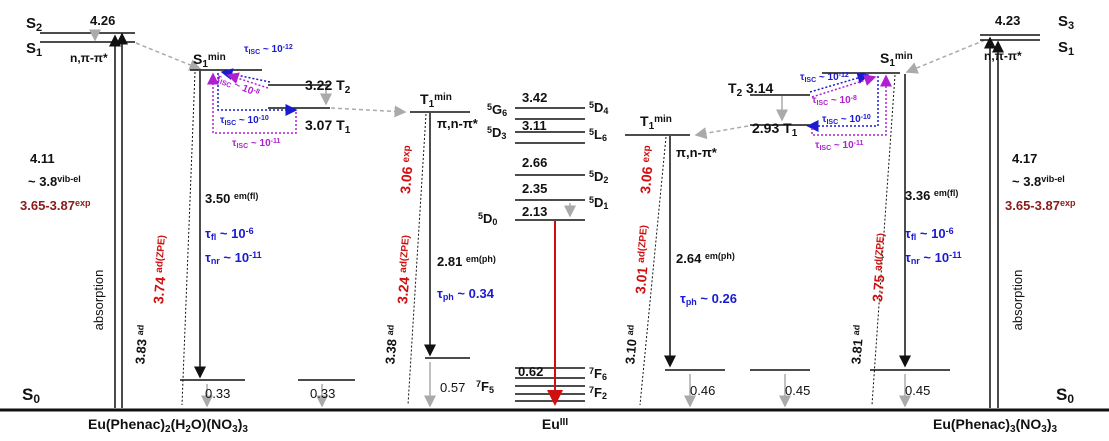  Describe the element at coordinates (491, 390) in the screenshot. I see `subscript: 5` at that location.